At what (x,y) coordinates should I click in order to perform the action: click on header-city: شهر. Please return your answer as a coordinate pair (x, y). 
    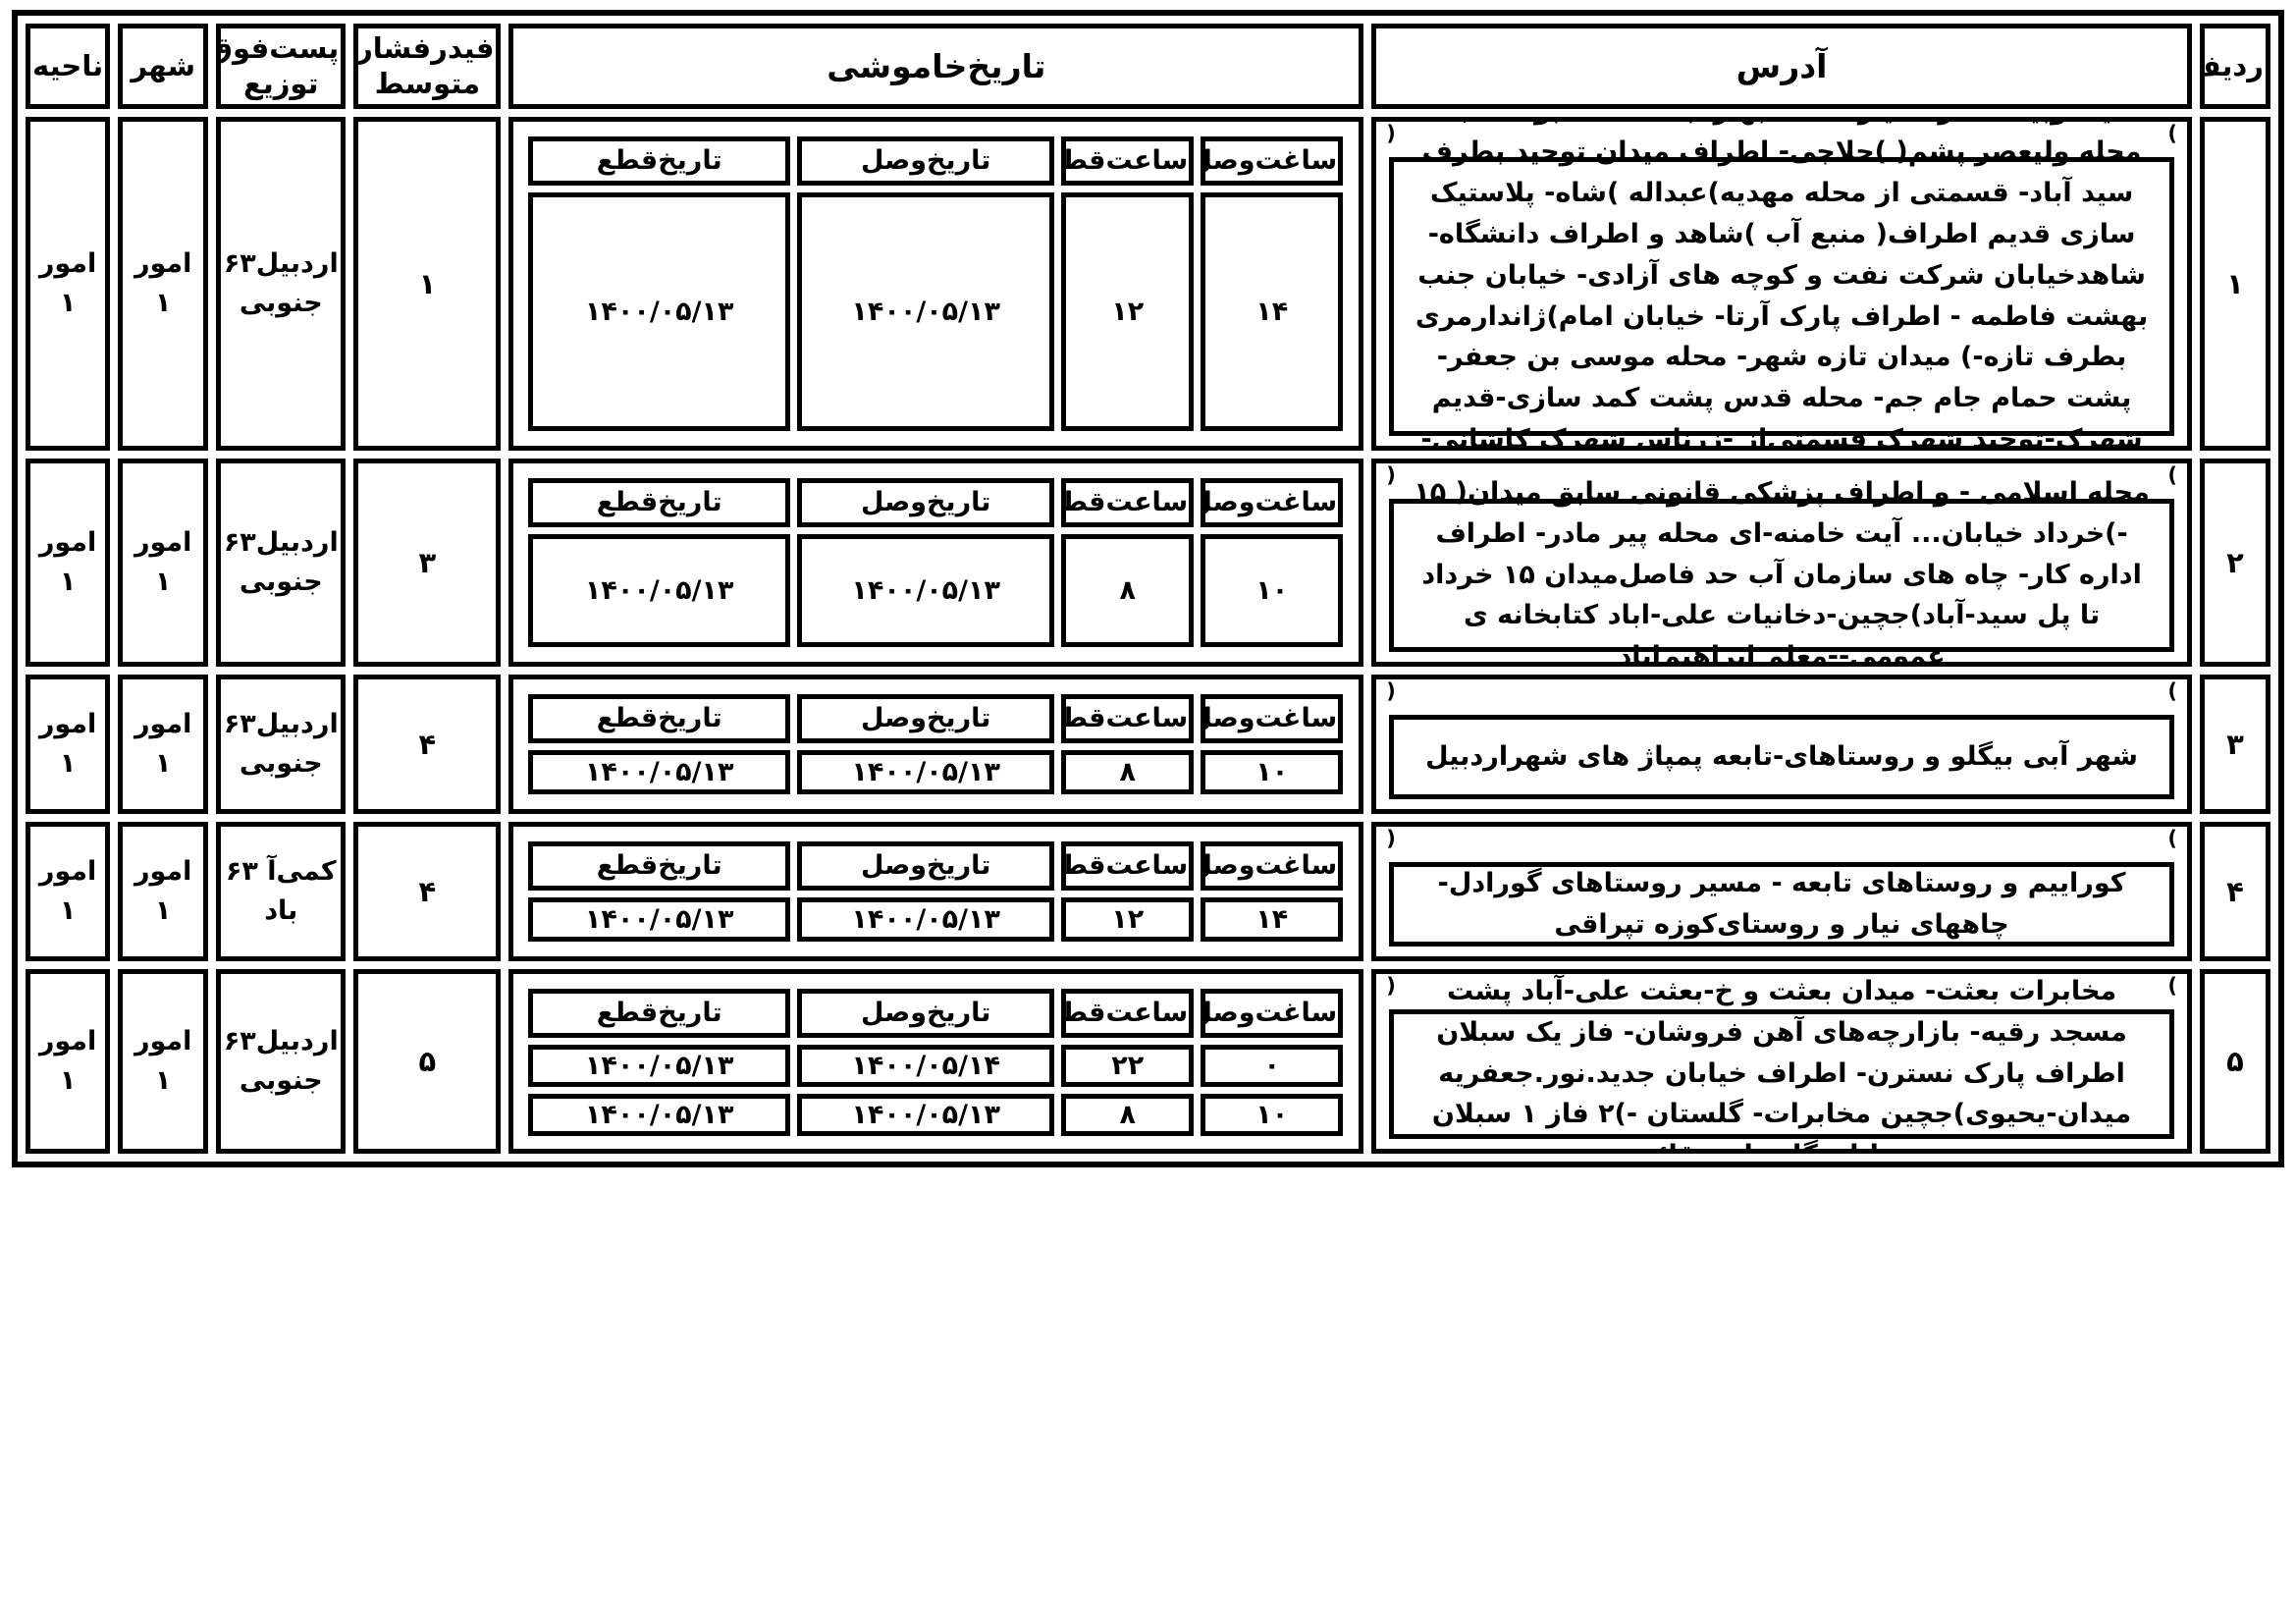
    Looking at the image, I should click on (163, 66).